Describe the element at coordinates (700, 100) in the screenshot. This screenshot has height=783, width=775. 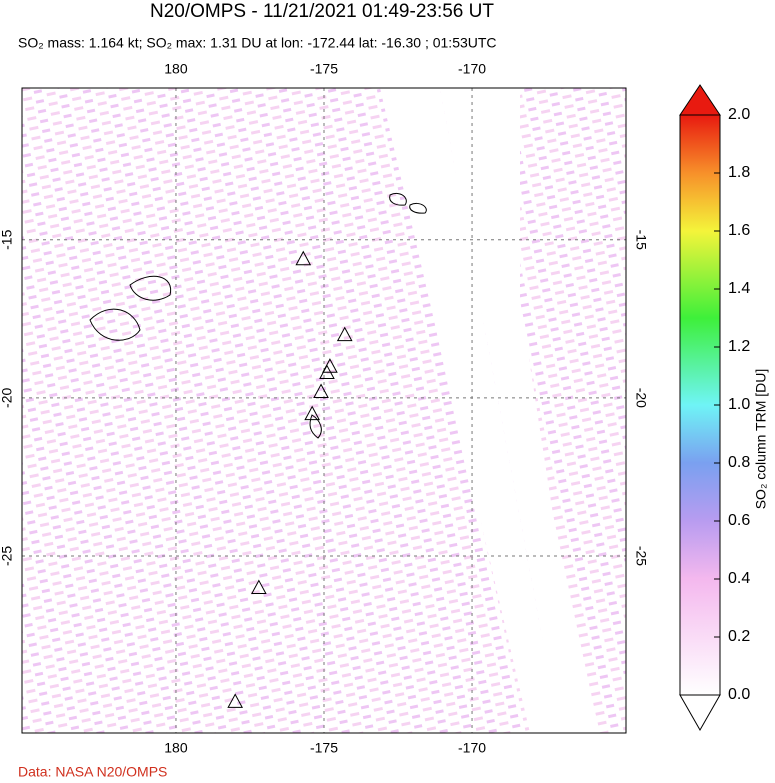
I see `colorbar-max-arrow` at that location.